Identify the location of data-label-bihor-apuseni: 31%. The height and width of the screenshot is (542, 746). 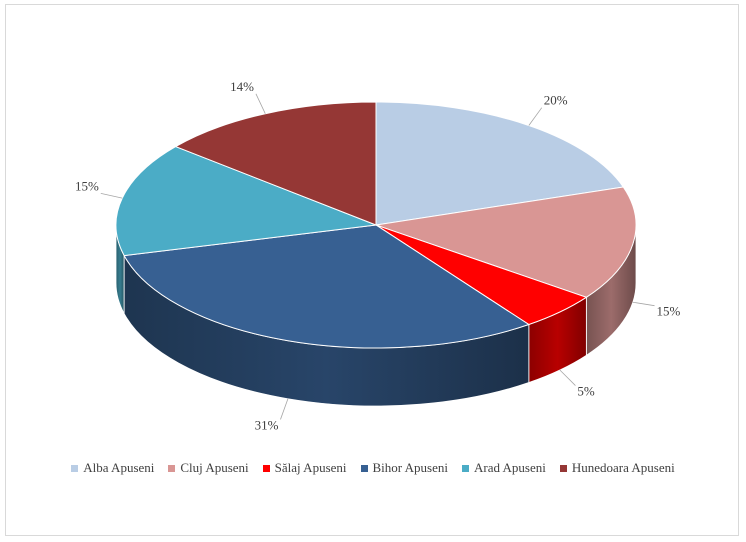
(267, 424).